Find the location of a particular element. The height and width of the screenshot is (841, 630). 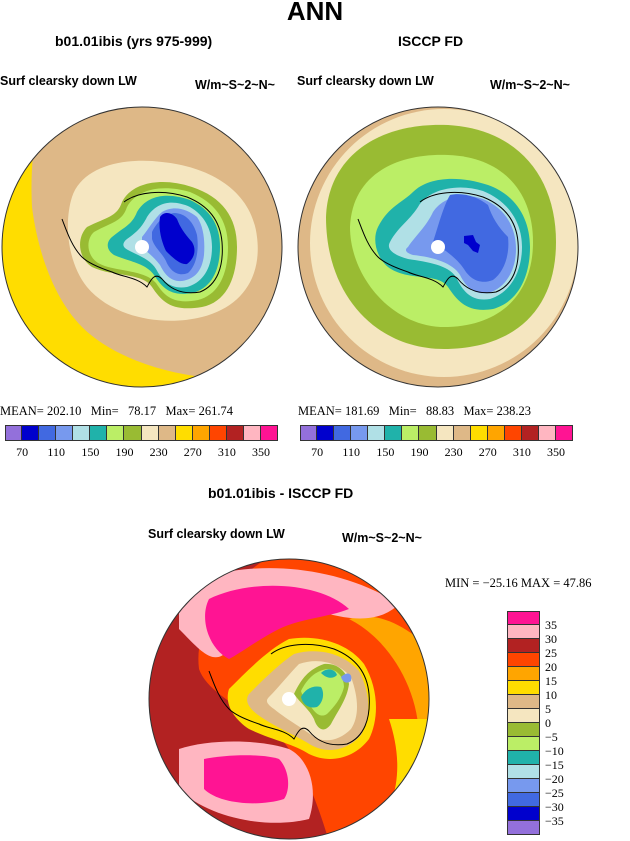

difference-colorbar is located at coordinates (523, 723).